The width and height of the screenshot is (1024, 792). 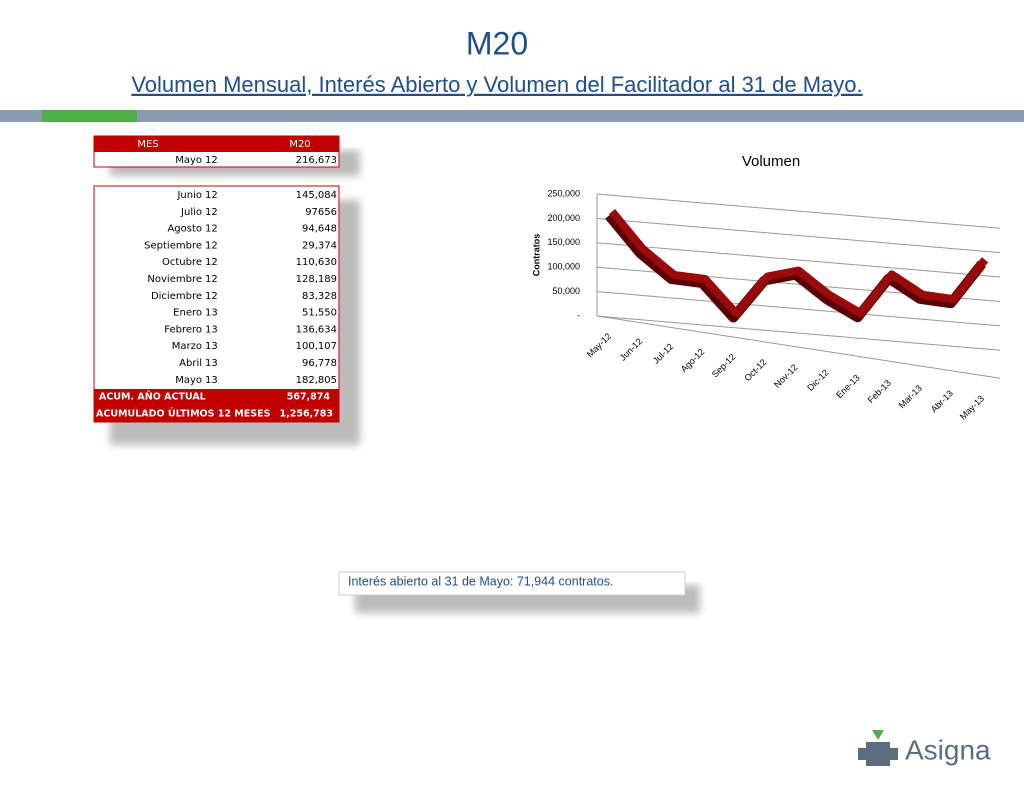 What do you see at coordinates (948, 749) in the screenshot?
I see `logo-text: Asigna` at bounding box center [948, 749].